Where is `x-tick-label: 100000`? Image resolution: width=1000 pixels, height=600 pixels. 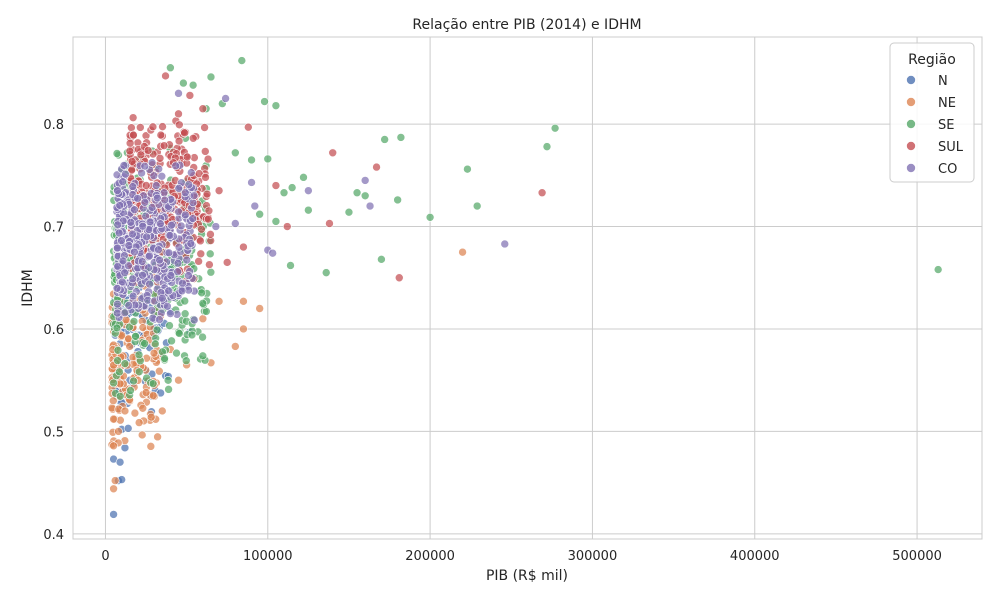
x-tick-label: 100000 is located at coordinates (268, 556).